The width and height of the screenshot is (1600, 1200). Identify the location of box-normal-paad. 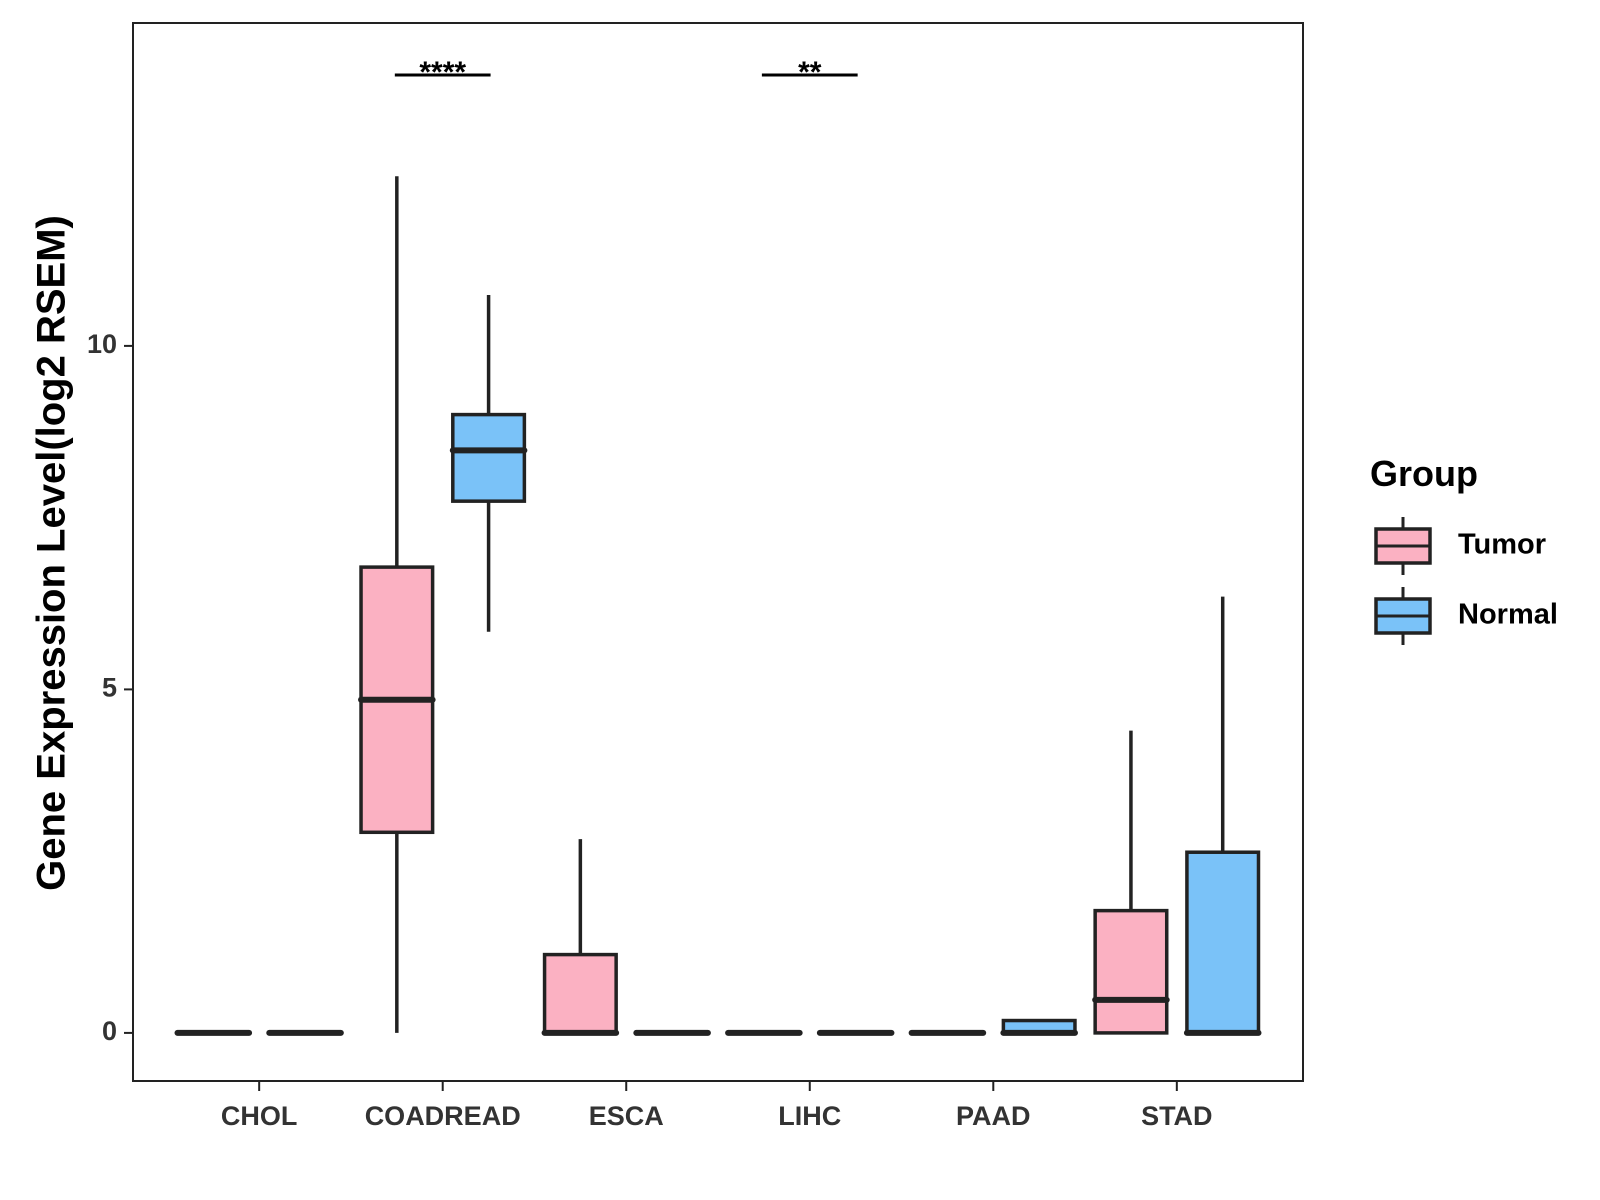
(1039, 1027).